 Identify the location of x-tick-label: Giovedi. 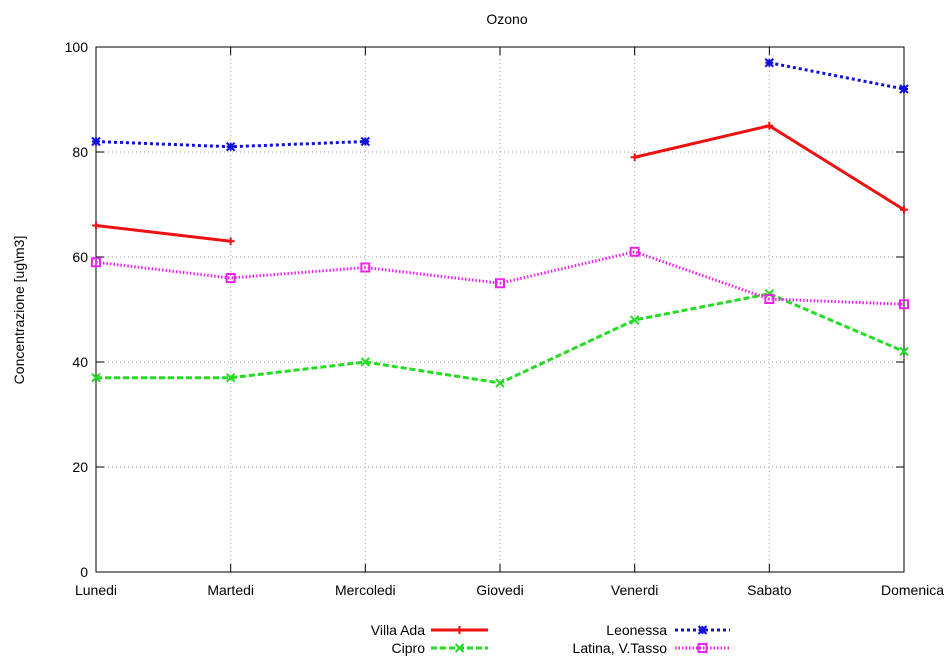
(499, 590).